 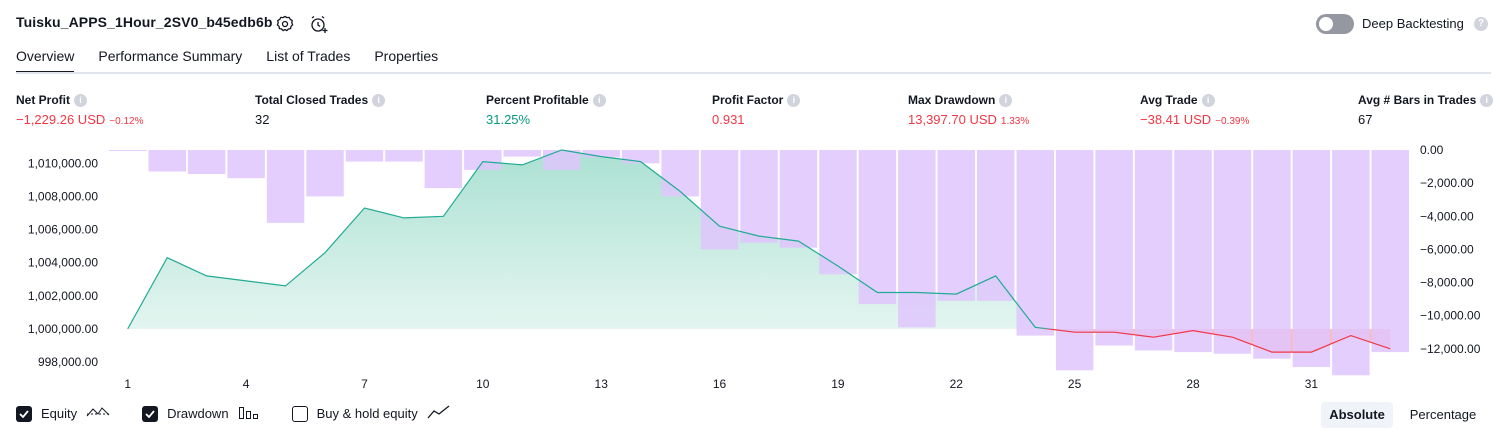 I want to click on metric-profit-factor: Profit Factor i 0.931, so click(x=756, y=110).